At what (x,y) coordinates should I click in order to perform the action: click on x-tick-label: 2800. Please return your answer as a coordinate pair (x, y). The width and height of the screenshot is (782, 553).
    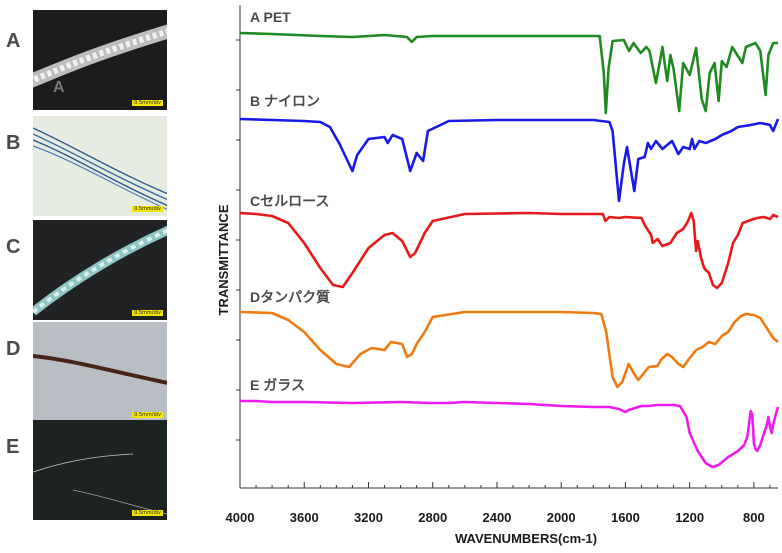
    Looking at the image, I should click on (432, 517).